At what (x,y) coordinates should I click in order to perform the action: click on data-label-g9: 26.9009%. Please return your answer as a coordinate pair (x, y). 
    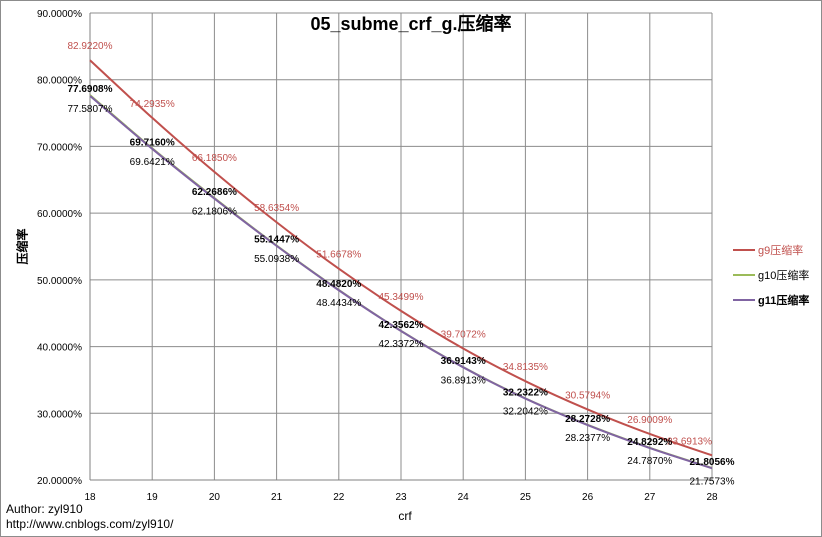
    Looking at the image, I should click on (649, 420).